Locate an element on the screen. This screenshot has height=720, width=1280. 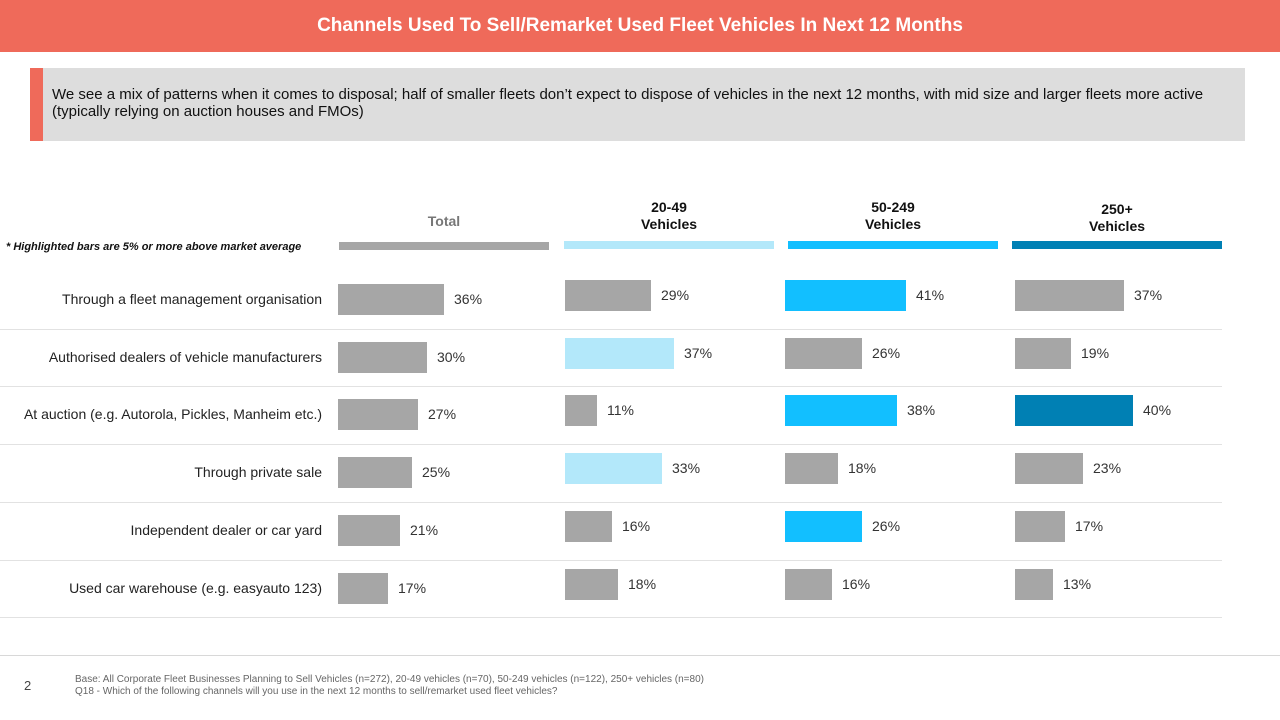
data-label: 27% is located at coordinates (442, 414).